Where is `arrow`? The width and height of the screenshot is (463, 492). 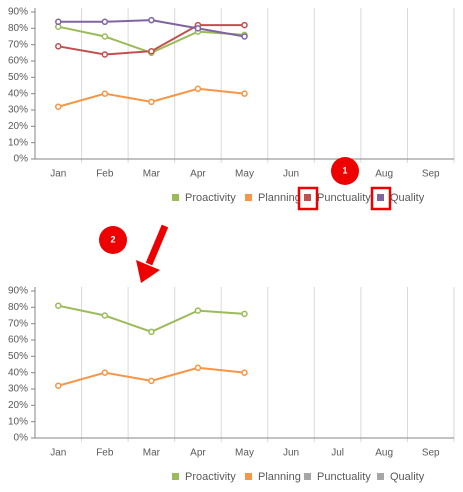
arrow is located at coordinates (157, 245).